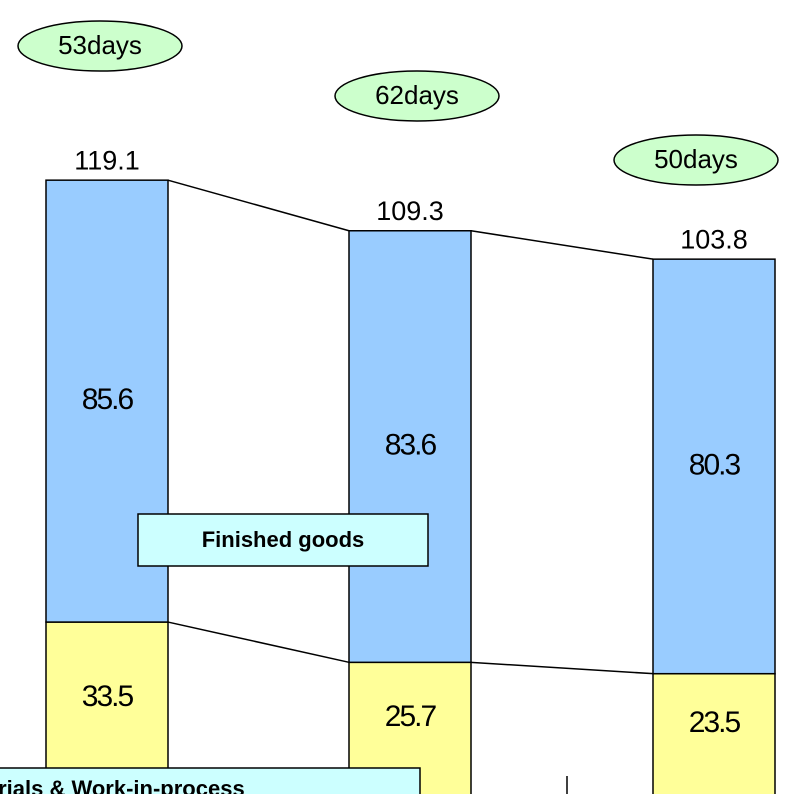 This screenshot has width=812, height=794. I want to click on data-label: 23.5, so click(715, 722).